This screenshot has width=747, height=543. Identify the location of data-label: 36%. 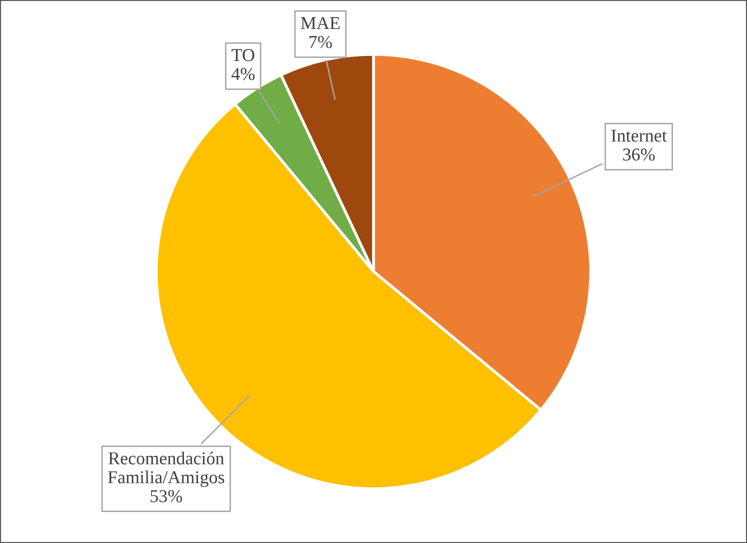
(639, 154).